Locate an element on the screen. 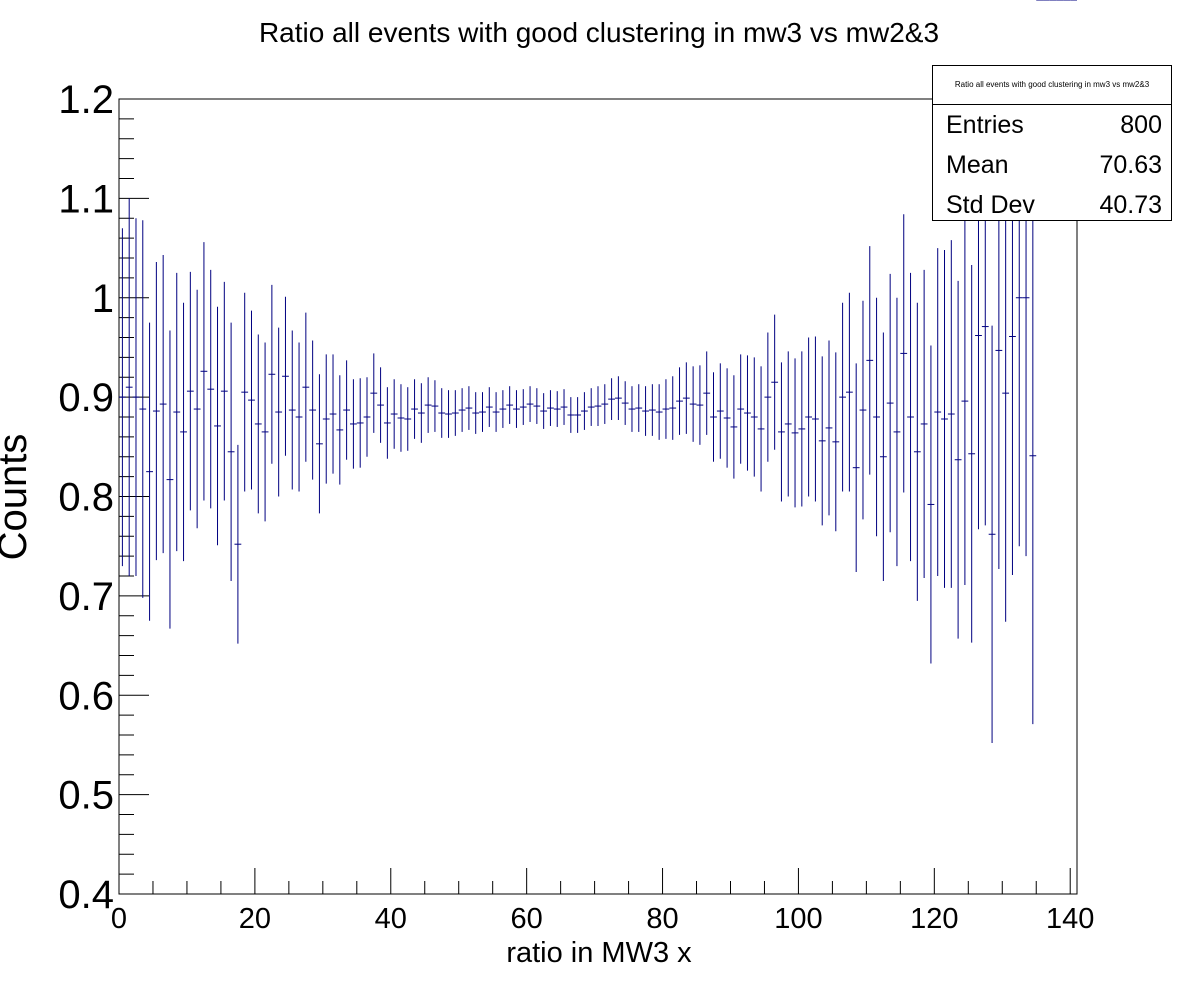 This screenshot has height=994, width=1198. x-tick-label: 60 is located at coordinates (527, 919).